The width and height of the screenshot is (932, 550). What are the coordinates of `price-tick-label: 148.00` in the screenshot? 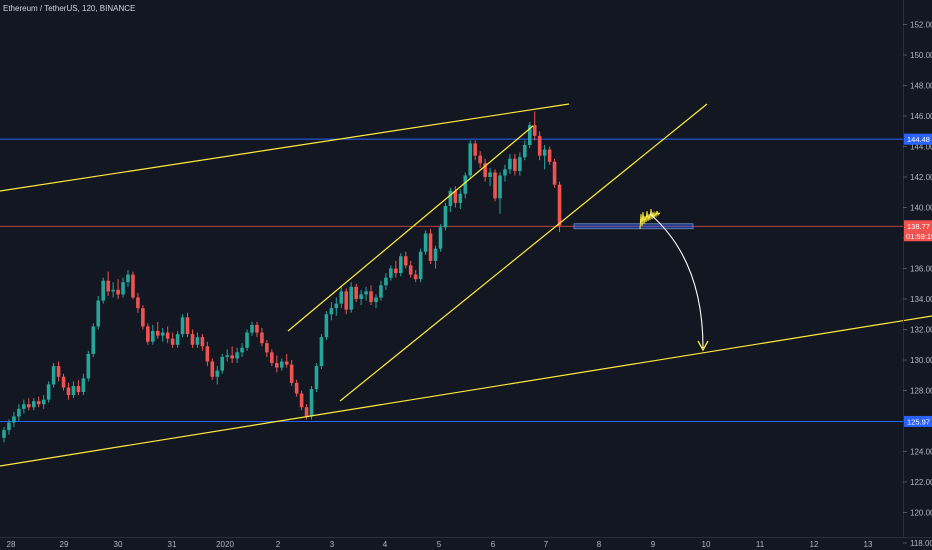 It's located at (921, 86).